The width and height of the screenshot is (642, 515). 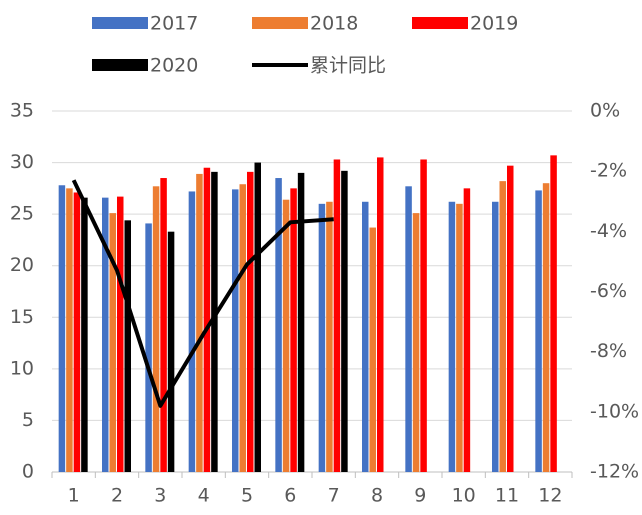 What do you see at coordinates (160, 496) in the screenshot?
I see `x-tick-label: 3` at bounding box center [160, 496].